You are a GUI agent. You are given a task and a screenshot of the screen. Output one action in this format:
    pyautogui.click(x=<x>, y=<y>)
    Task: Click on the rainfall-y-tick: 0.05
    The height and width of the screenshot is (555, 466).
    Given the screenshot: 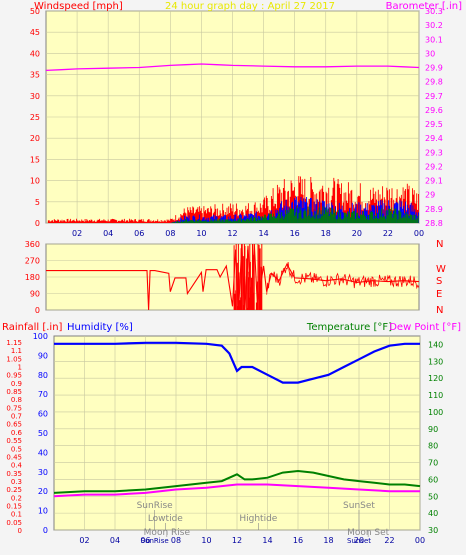 What is the action you would take?
    pyautogui.click(x=14, y=523)
    